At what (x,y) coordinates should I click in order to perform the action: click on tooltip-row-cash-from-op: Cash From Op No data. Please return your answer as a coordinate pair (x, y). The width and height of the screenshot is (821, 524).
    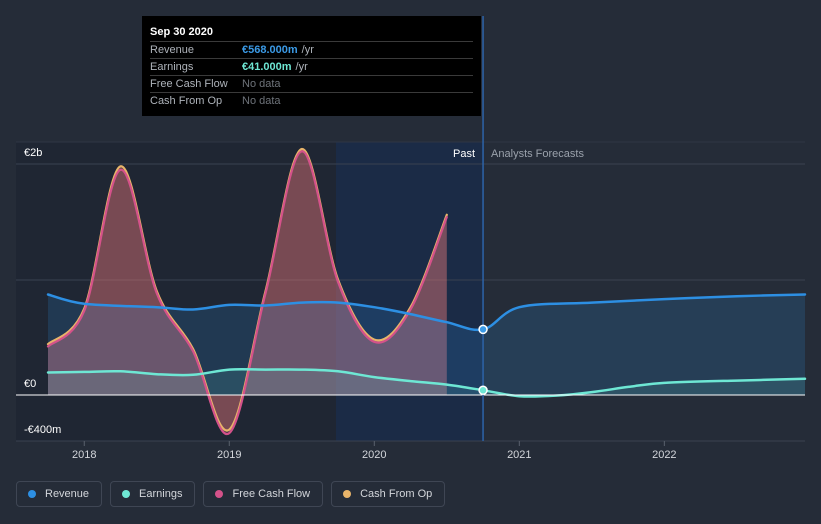
    Looking at the image, I should click on (311, 100).